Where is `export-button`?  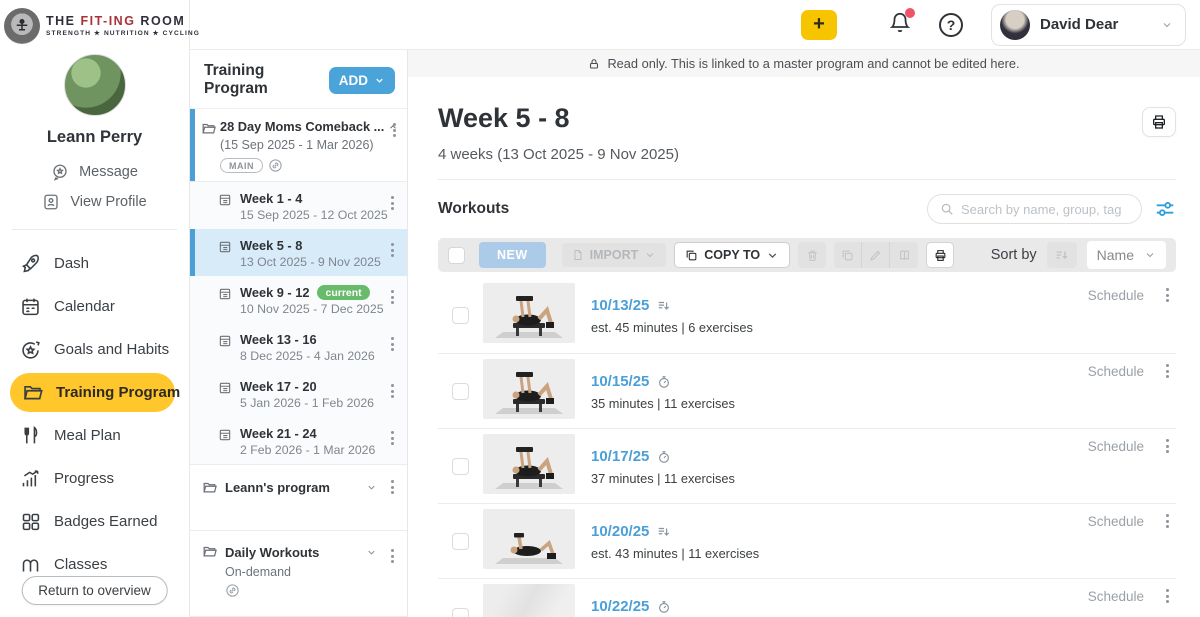 export-button is located at coordinates (904, 255).